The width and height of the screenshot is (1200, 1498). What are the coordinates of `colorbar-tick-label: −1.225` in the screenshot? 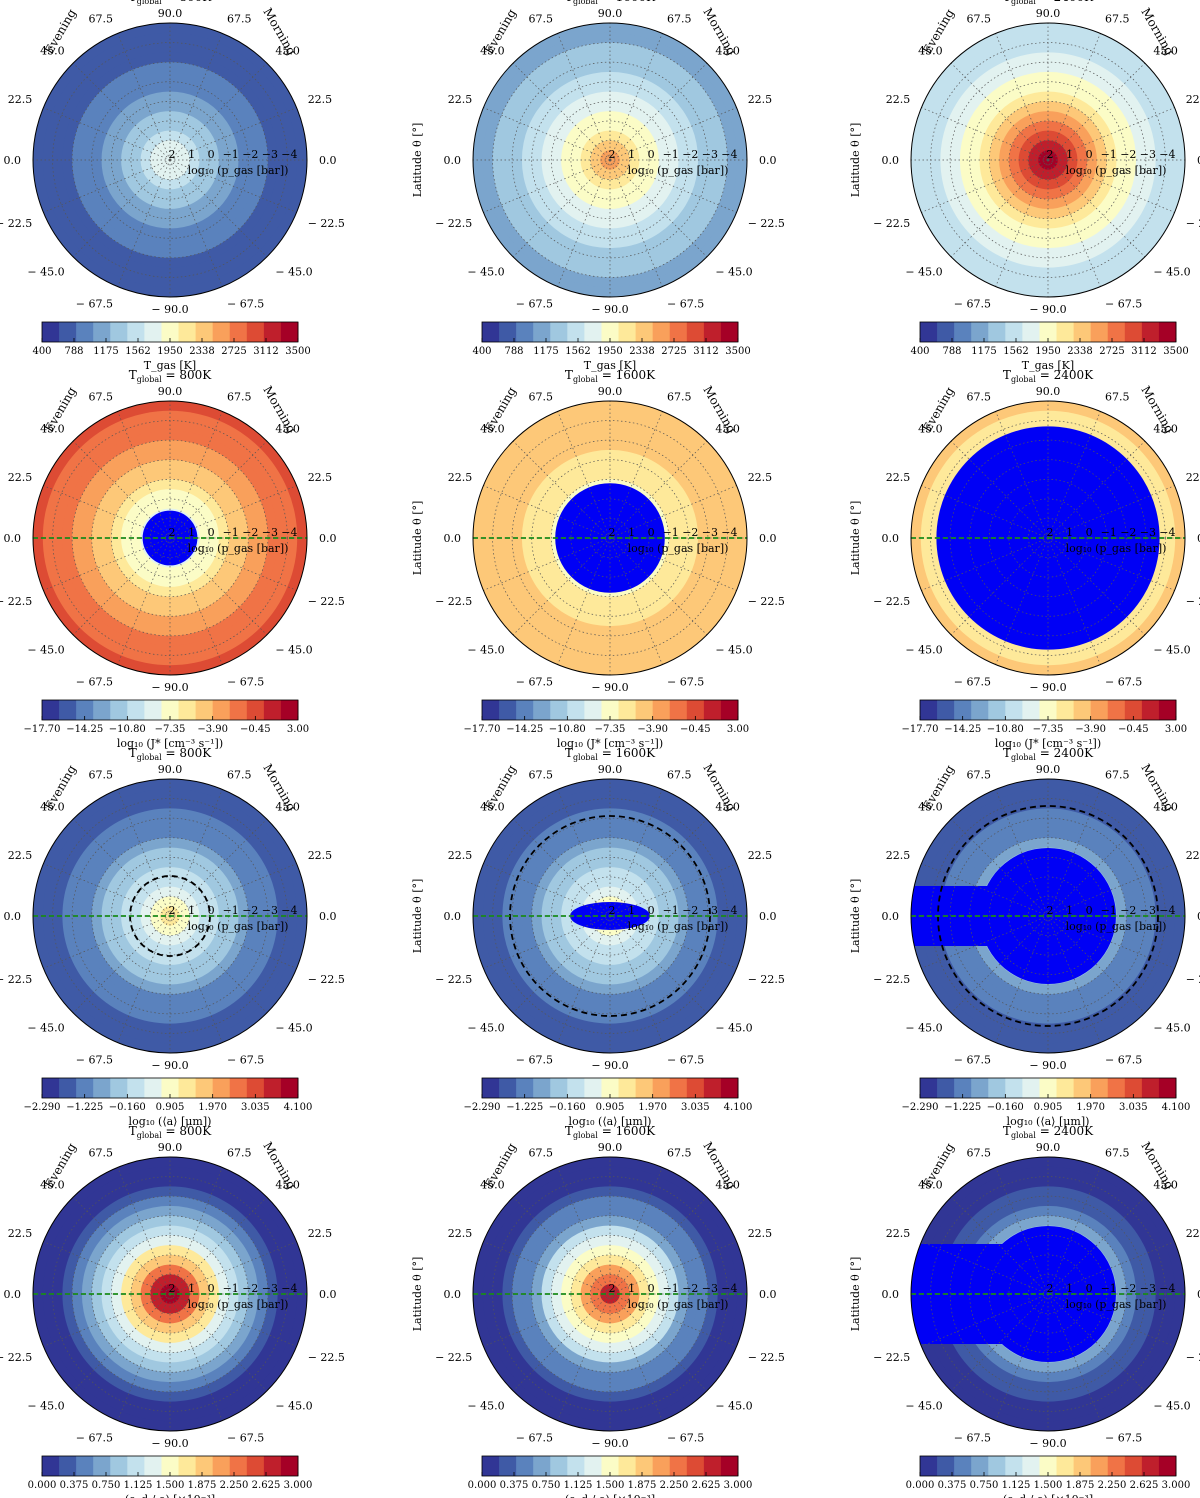 It's located at (962, 1107).